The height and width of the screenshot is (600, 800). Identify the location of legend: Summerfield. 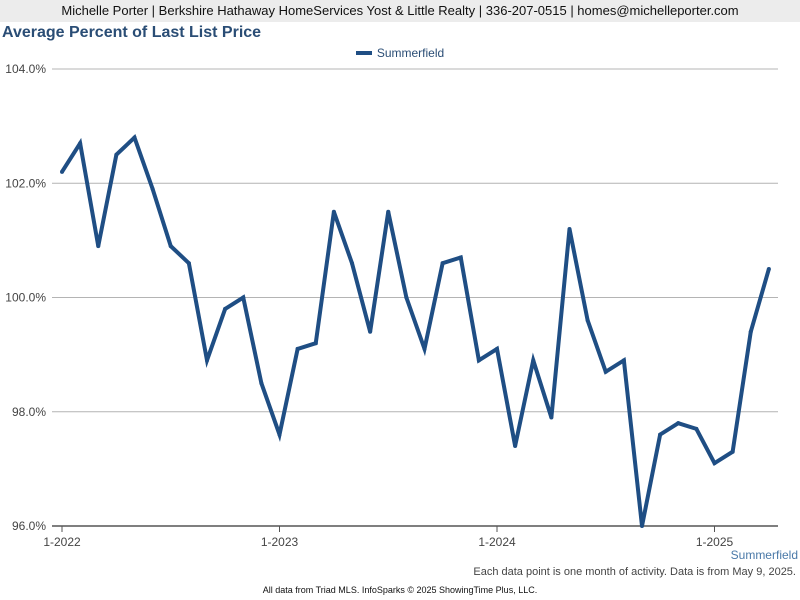
(400, 53).